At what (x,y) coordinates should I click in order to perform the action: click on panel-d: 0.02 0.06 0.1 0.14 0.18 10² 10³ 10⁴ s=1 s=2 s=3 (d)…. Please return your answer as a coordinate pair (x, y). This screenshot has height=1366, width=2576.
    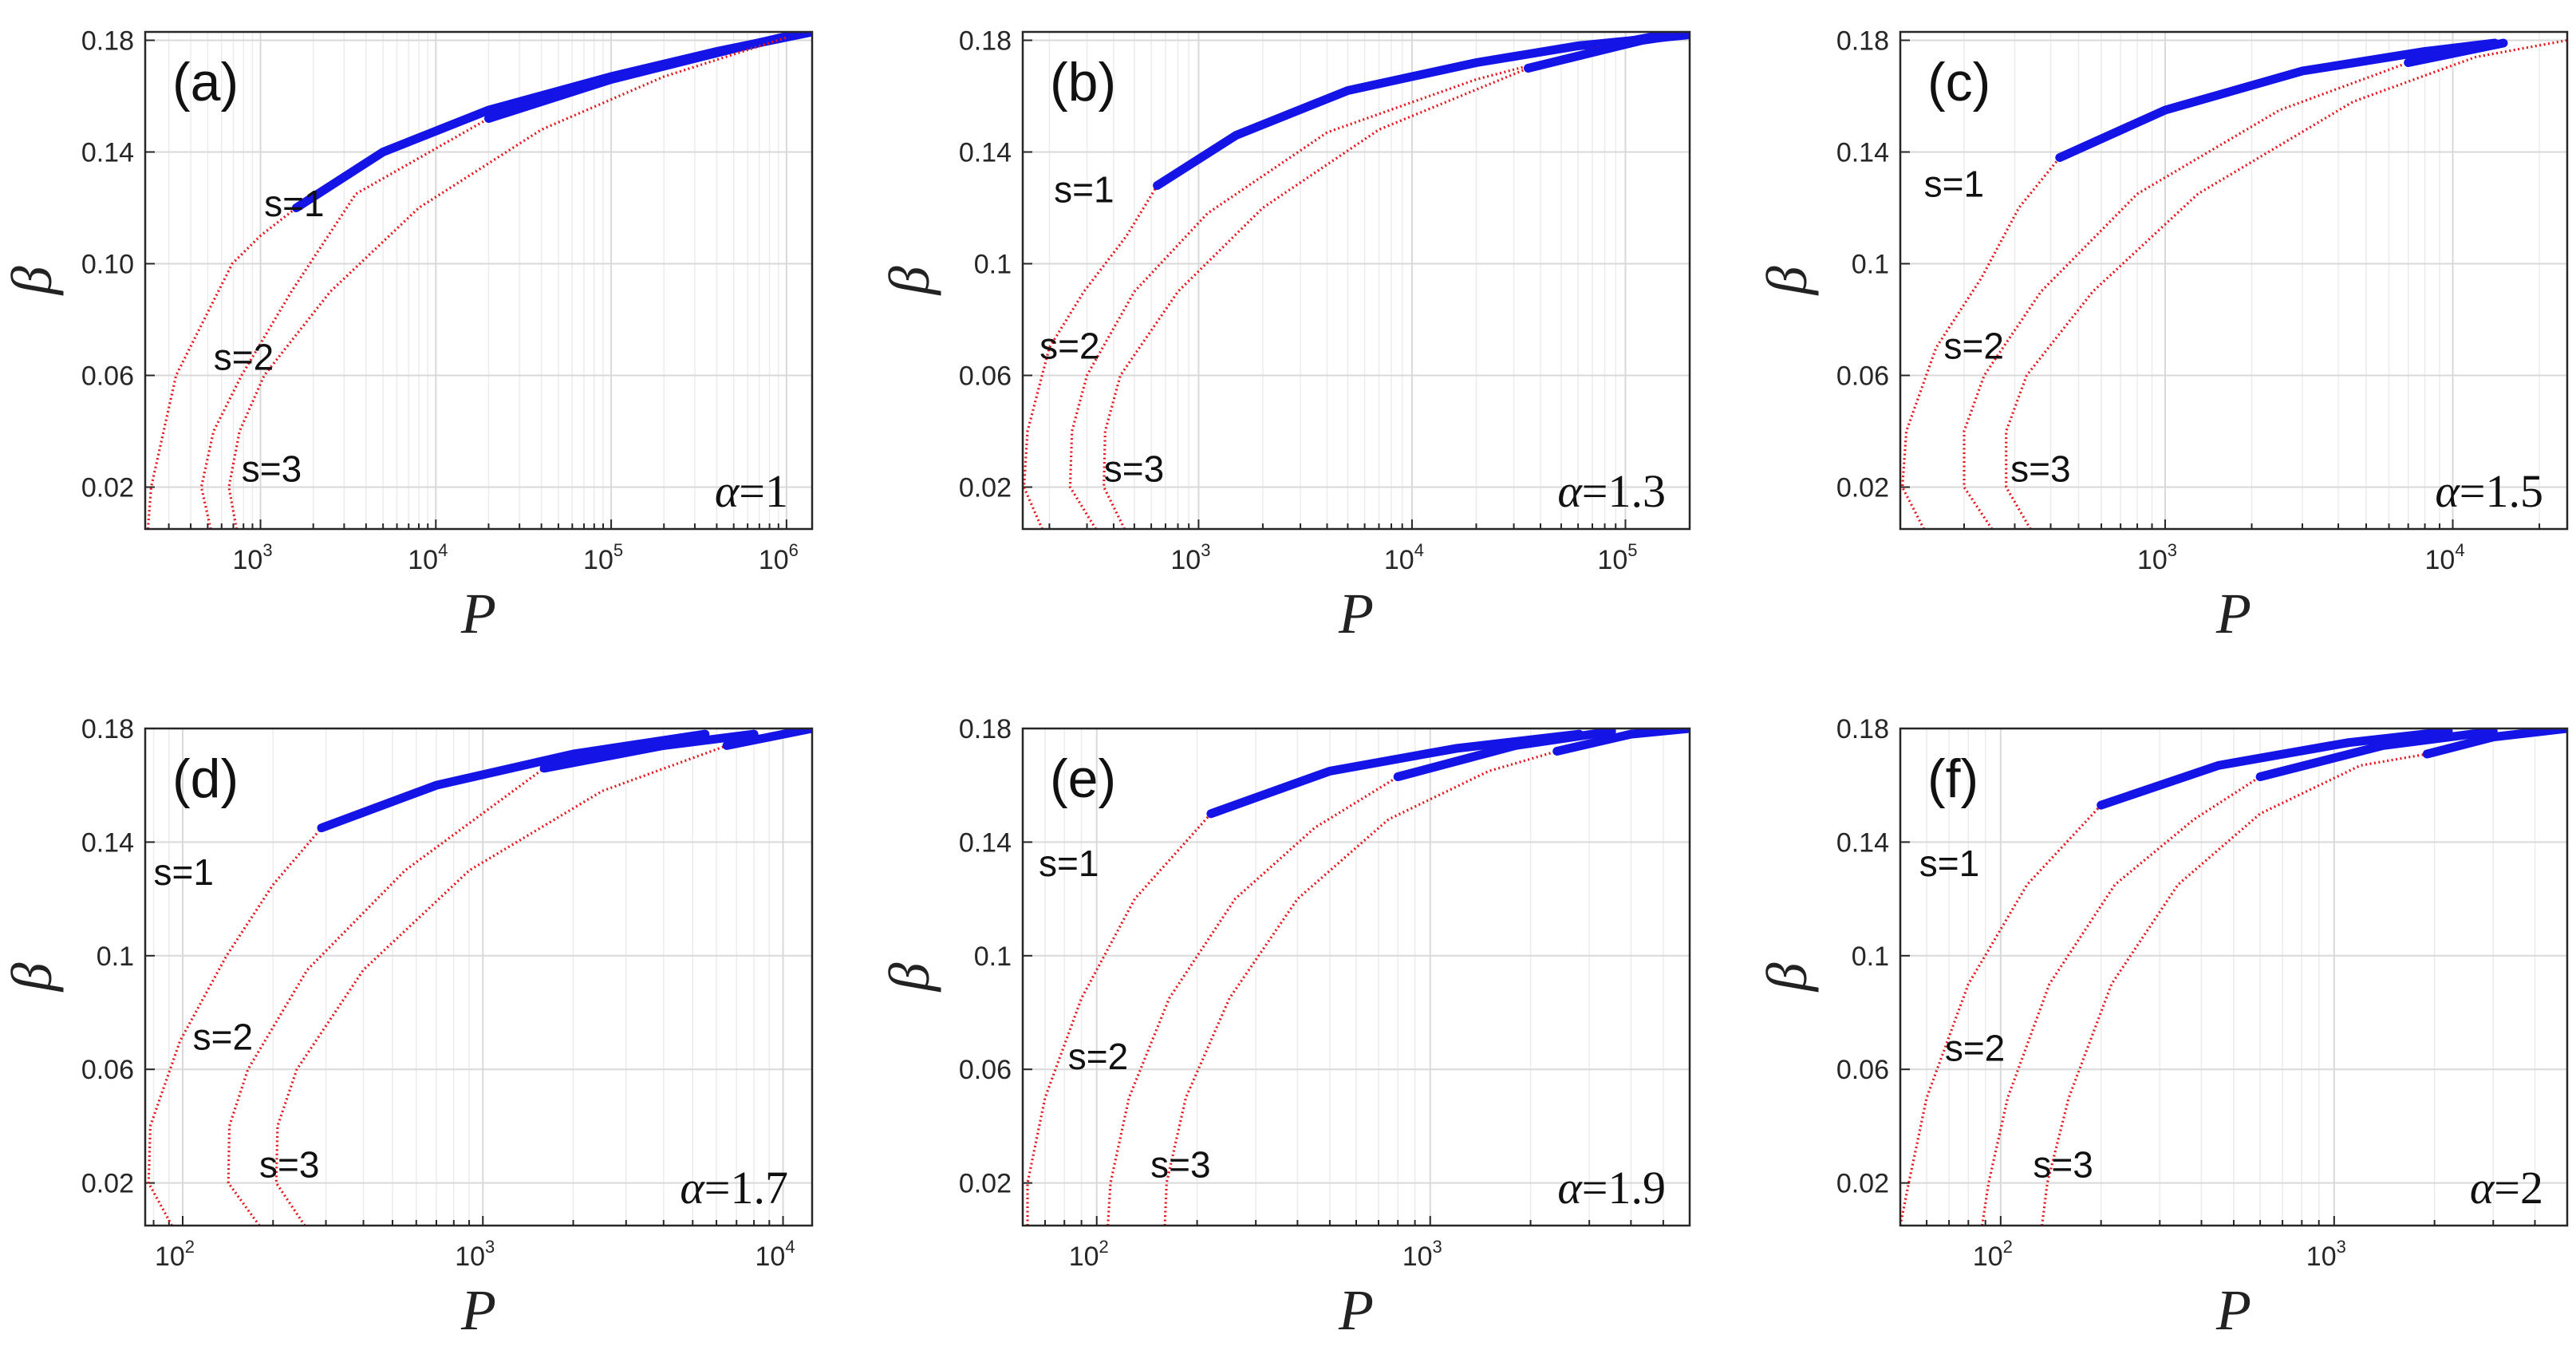
    Looking at the image, I should click on (407, 1028).